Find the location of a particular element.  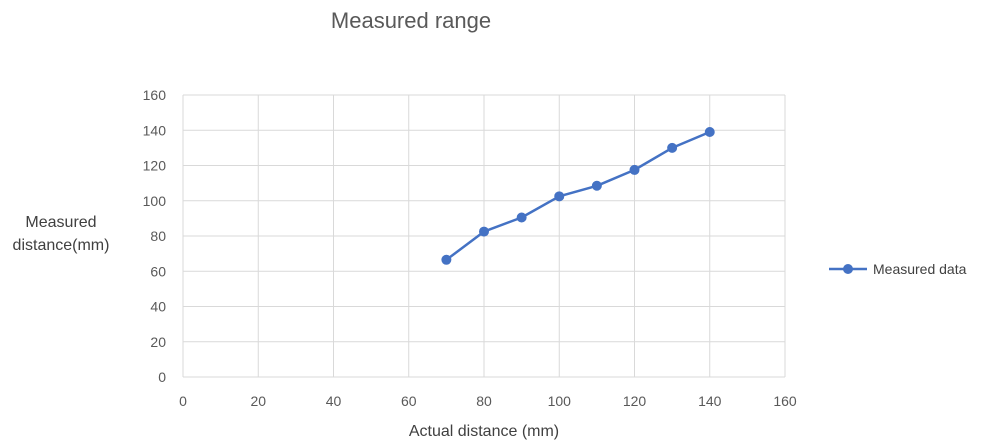

legend: Measured data is located at coordinates (898, 269).